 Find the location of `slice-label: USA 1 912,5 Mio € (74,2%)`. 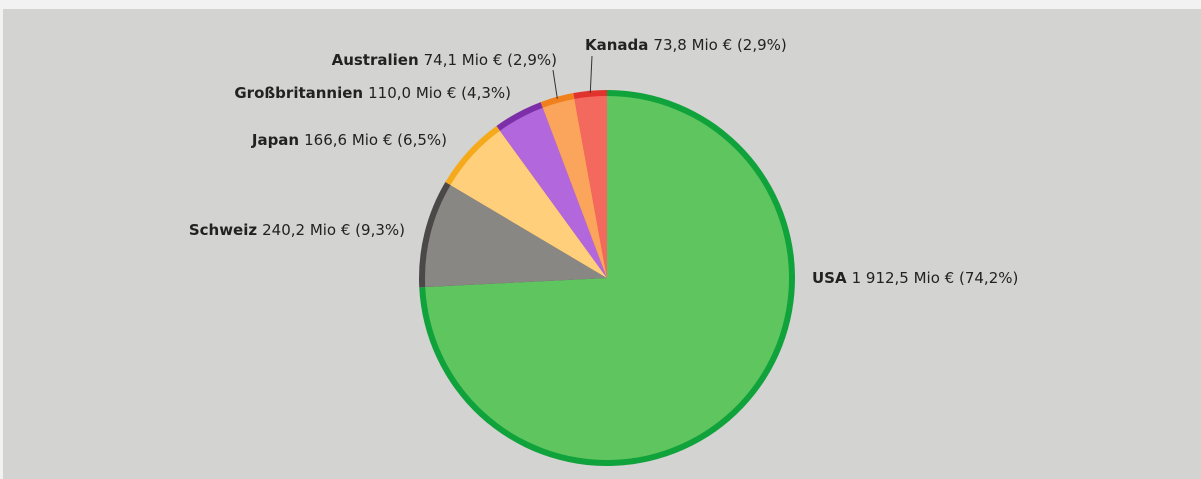

slice-label: USA 1 912,5 Mio € (74,2%) is located at coordinates (915, 278).